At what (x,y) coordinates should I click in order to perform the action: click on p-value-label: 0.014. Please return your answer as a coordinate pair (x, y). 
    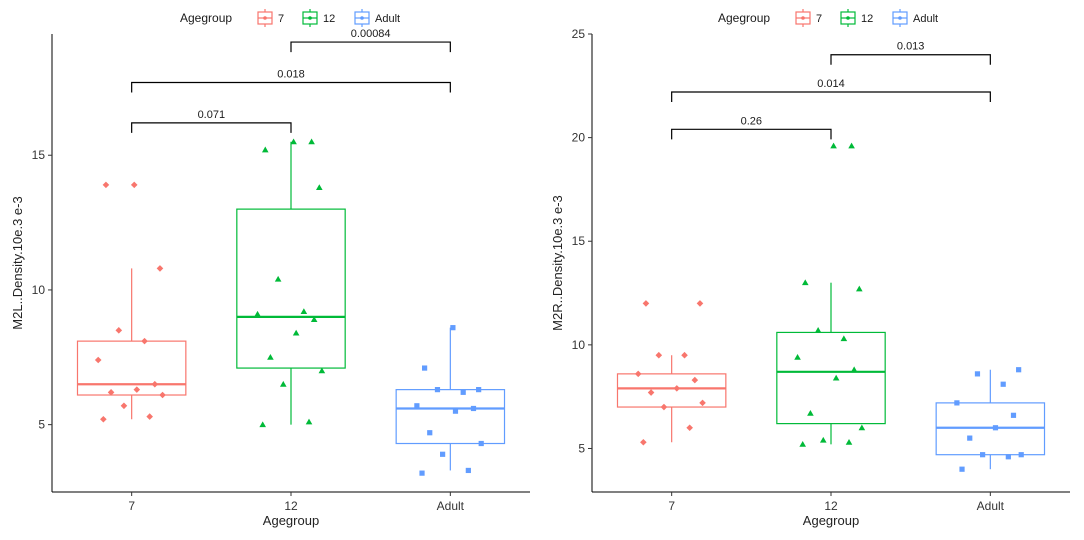
    Looking at the image, I should click on (831, 84).